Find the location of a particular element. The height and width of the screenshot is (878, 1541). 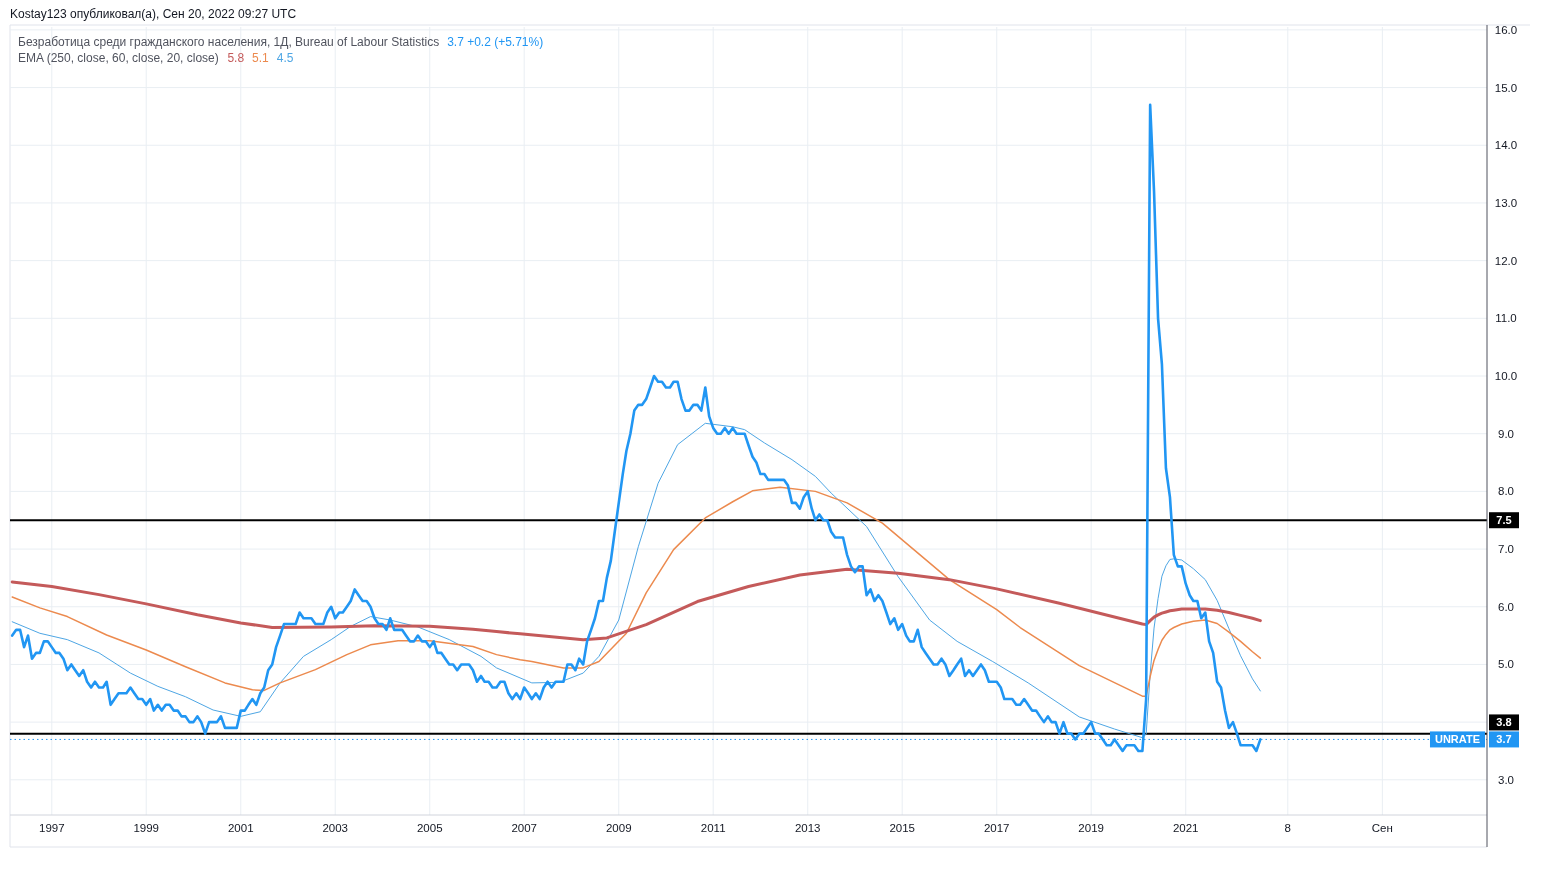

annotation: Безработица среди гражданского населения, 1Д, Bureau of Labour Statistics is located at coordinates (229, 42).